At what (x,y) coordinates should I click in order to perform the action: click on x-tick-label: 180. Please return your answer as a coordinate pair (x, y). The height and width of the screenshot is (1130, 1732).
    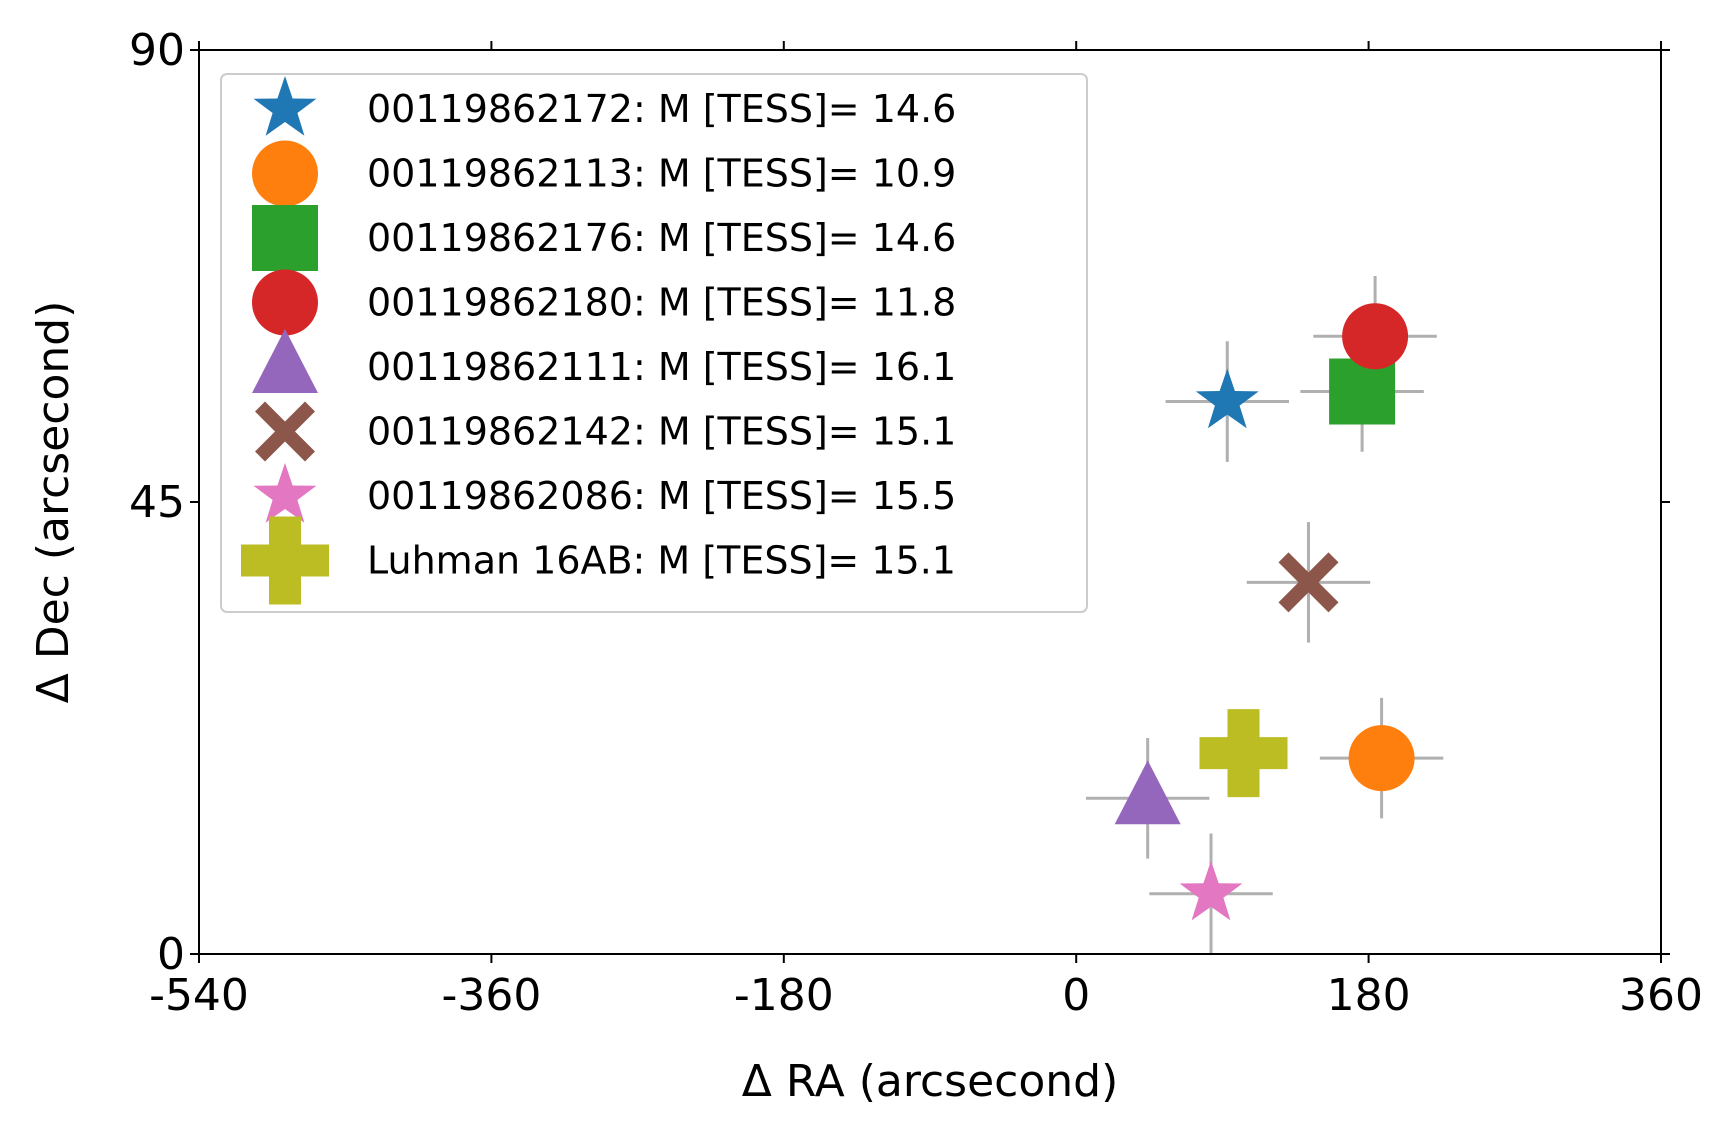
    Looking at the image, I should click on (1369, 995).